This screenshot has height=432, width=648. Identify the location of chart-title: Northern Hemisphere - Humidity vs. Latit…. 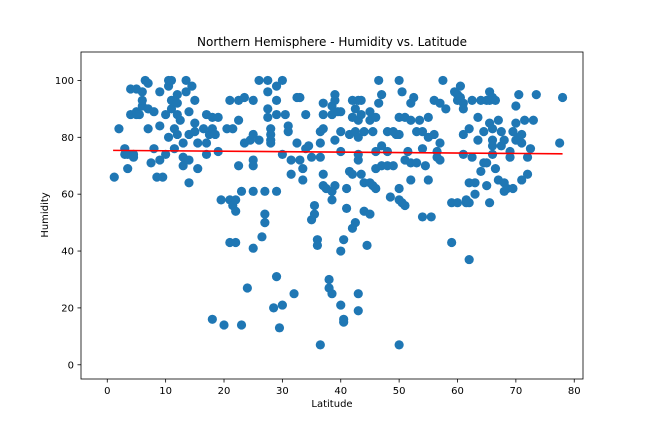
(332, 42).